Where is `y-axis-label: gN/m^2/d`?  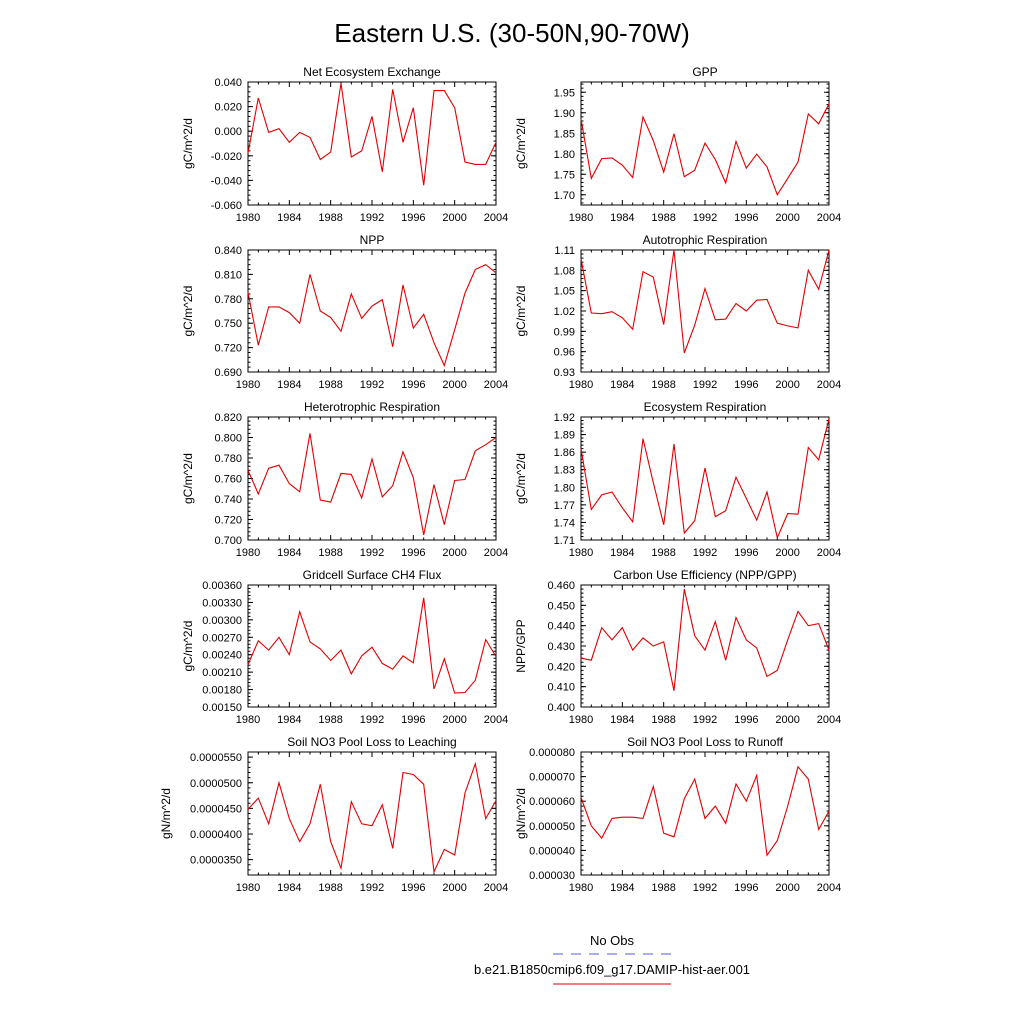 y-axis-label: gN/m^2/d is located at coordinates (521, 813).